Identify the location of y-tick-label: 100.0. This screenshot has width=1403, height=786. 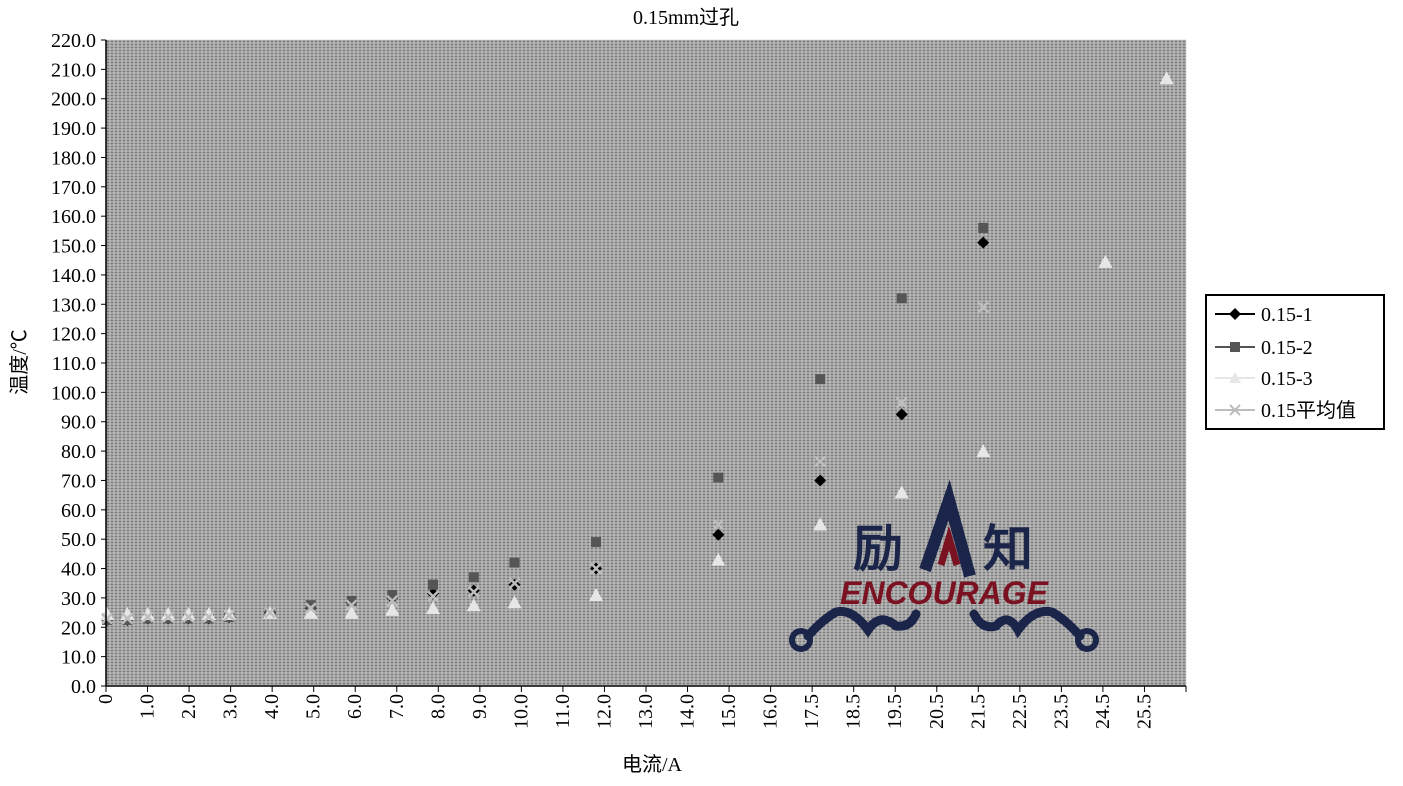
(73, 393).